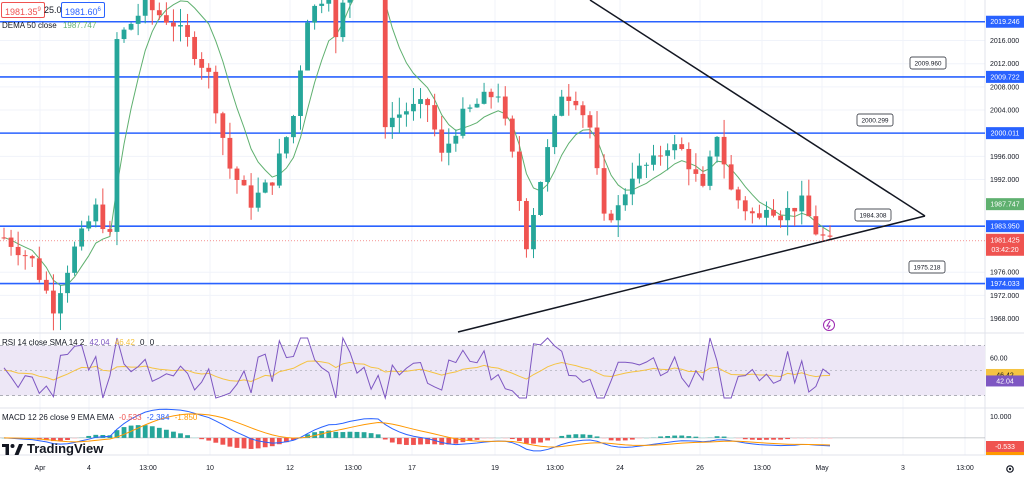 Image resolution: width=1024 pixels, height=477 pixels. What do you see at coordinates (1010, 469) in the screenshot?
I see `gear-icon` at bounding box center [1010, 469].